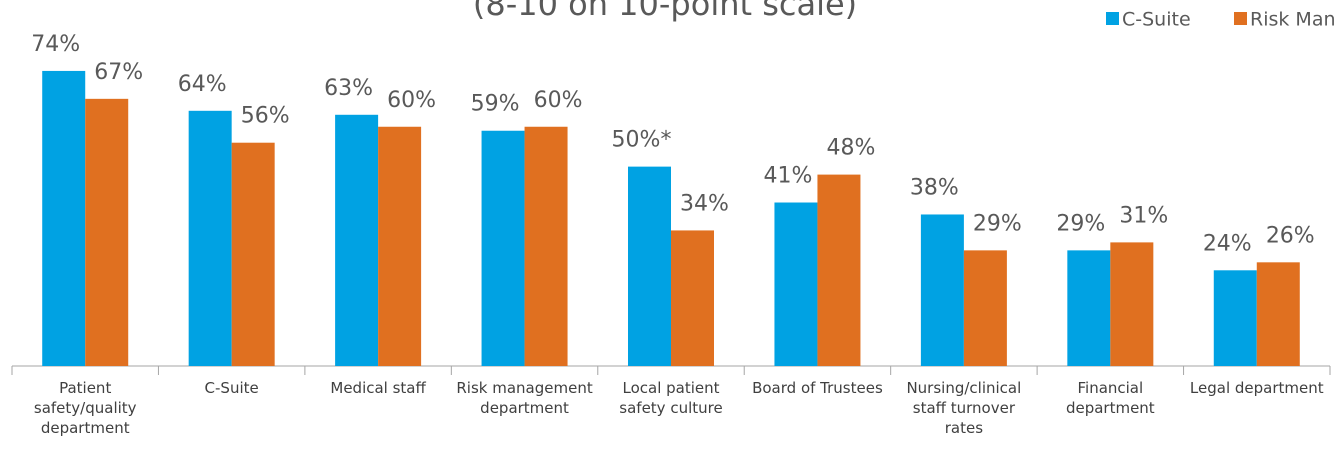 The width and height of the screenshot is (1334, 456). What do you see at coordinates (1227, 243) in the screenshot?
I see `data-label: 24%` at bounding box center [1227, 243].